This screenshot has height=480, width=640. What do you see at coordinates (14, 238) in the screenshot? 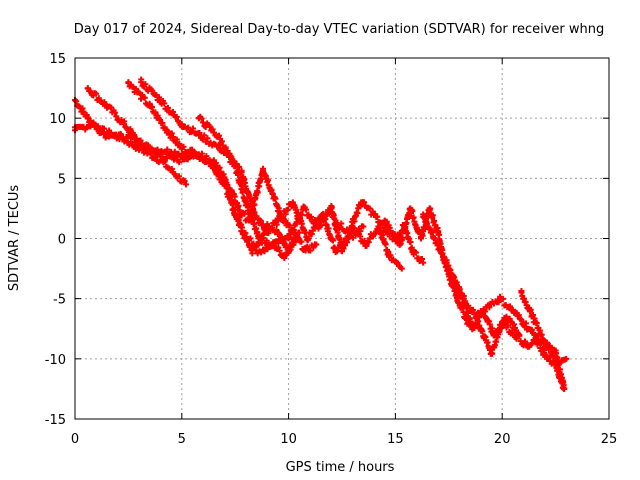
I see `y-axis-label: SDTVAR / TECUs` at bounding box center [14, 238].